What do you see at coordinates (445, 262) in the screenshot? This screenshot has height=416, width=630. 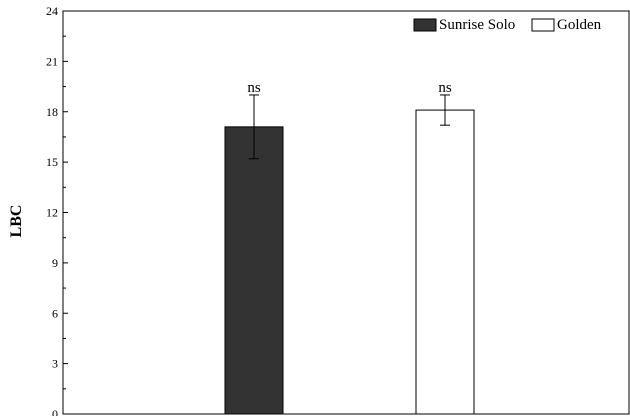 I see `bar-golden` at bounding box center [445, 262].